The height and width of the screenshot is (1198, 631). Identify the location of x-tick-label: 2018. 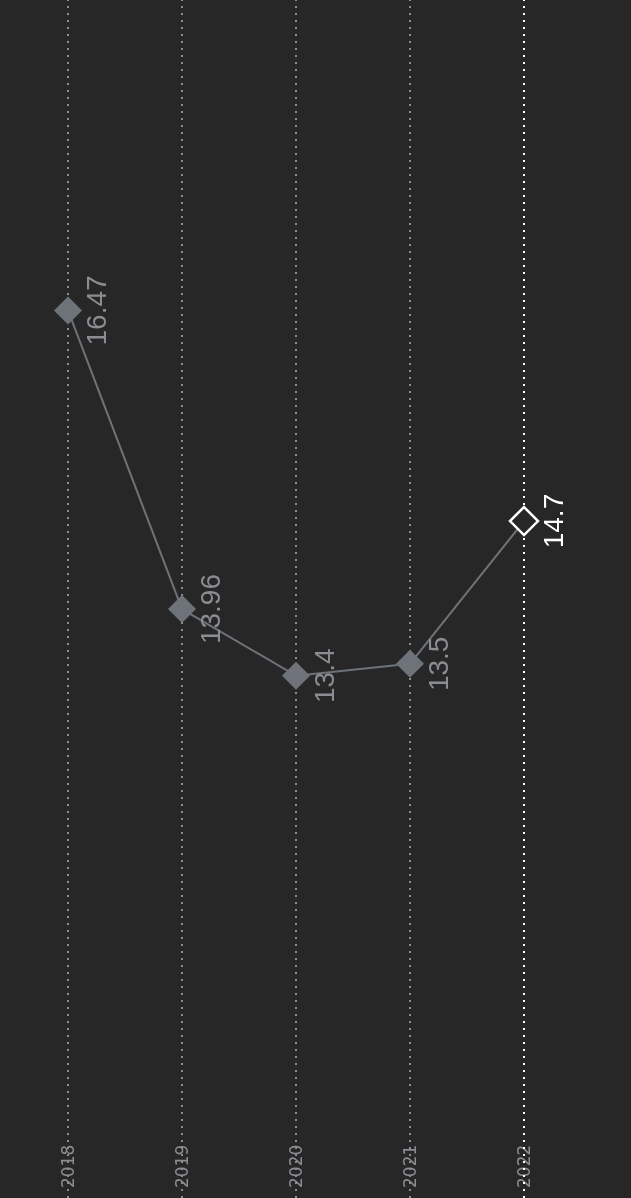
(68, 1166).